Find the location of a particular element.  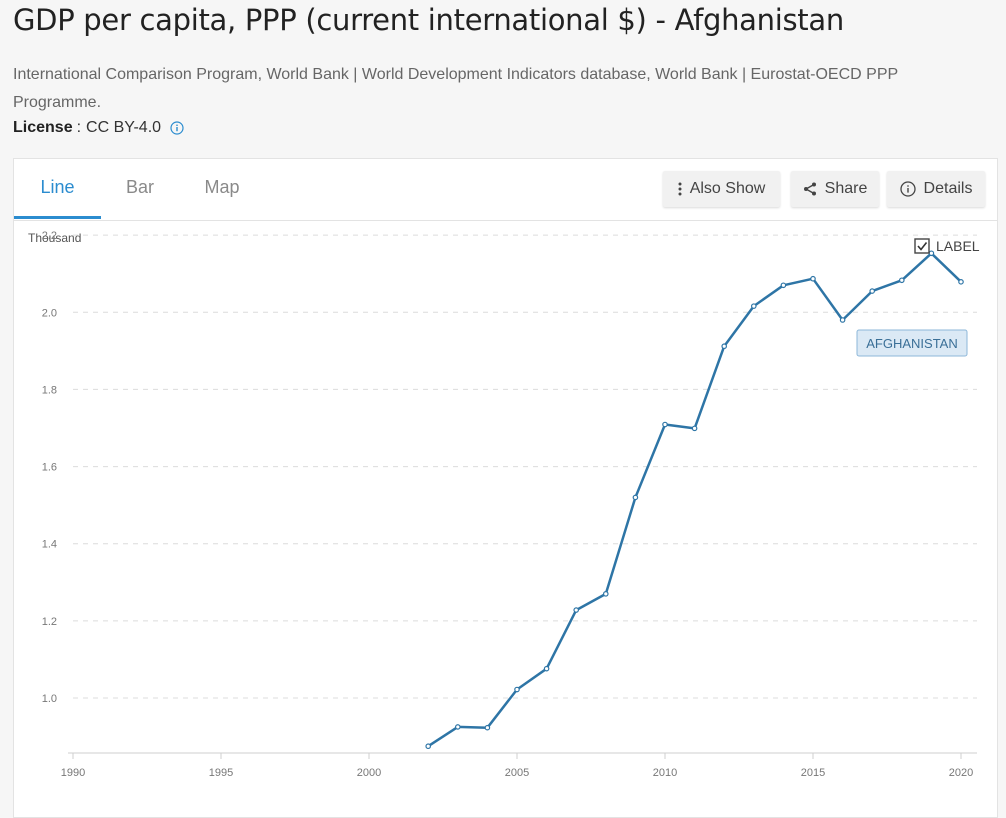

x-tick-label: 2020 is located at coordinates (961, 773).